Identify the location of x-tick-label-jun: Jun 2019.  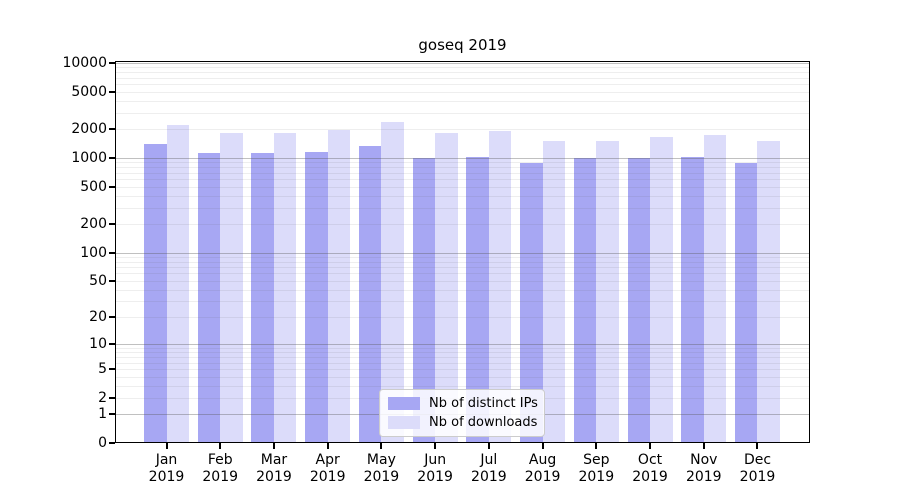
(435, 468).